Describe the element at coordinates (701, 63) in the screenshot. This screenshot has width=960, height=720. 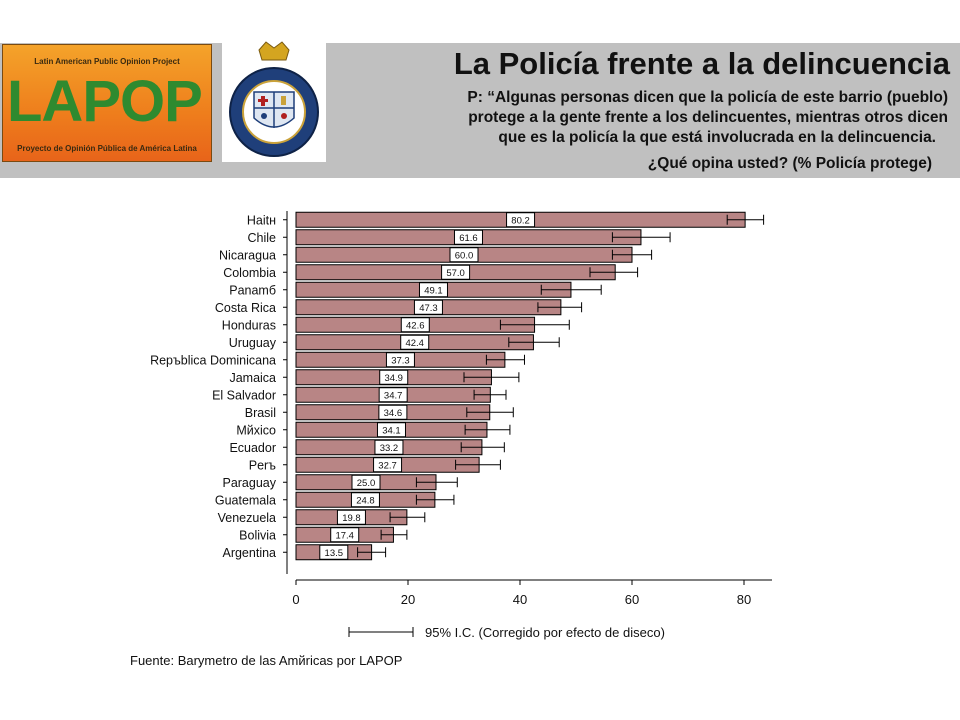
I see `page-title: La Policía frente a la delincuencia` at that location.